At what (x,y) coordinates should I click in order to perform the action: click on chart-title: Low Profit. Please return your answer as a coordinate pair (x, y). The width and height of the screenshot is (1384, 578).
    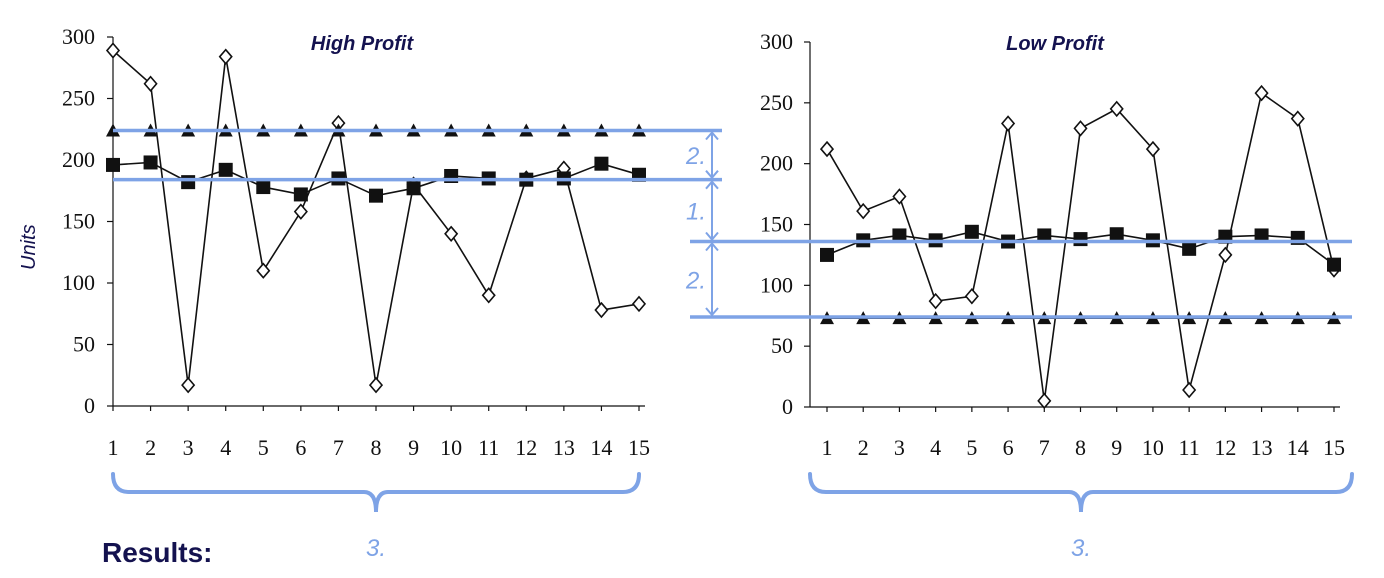
    Looking at the image, I should click on (1055, 44).